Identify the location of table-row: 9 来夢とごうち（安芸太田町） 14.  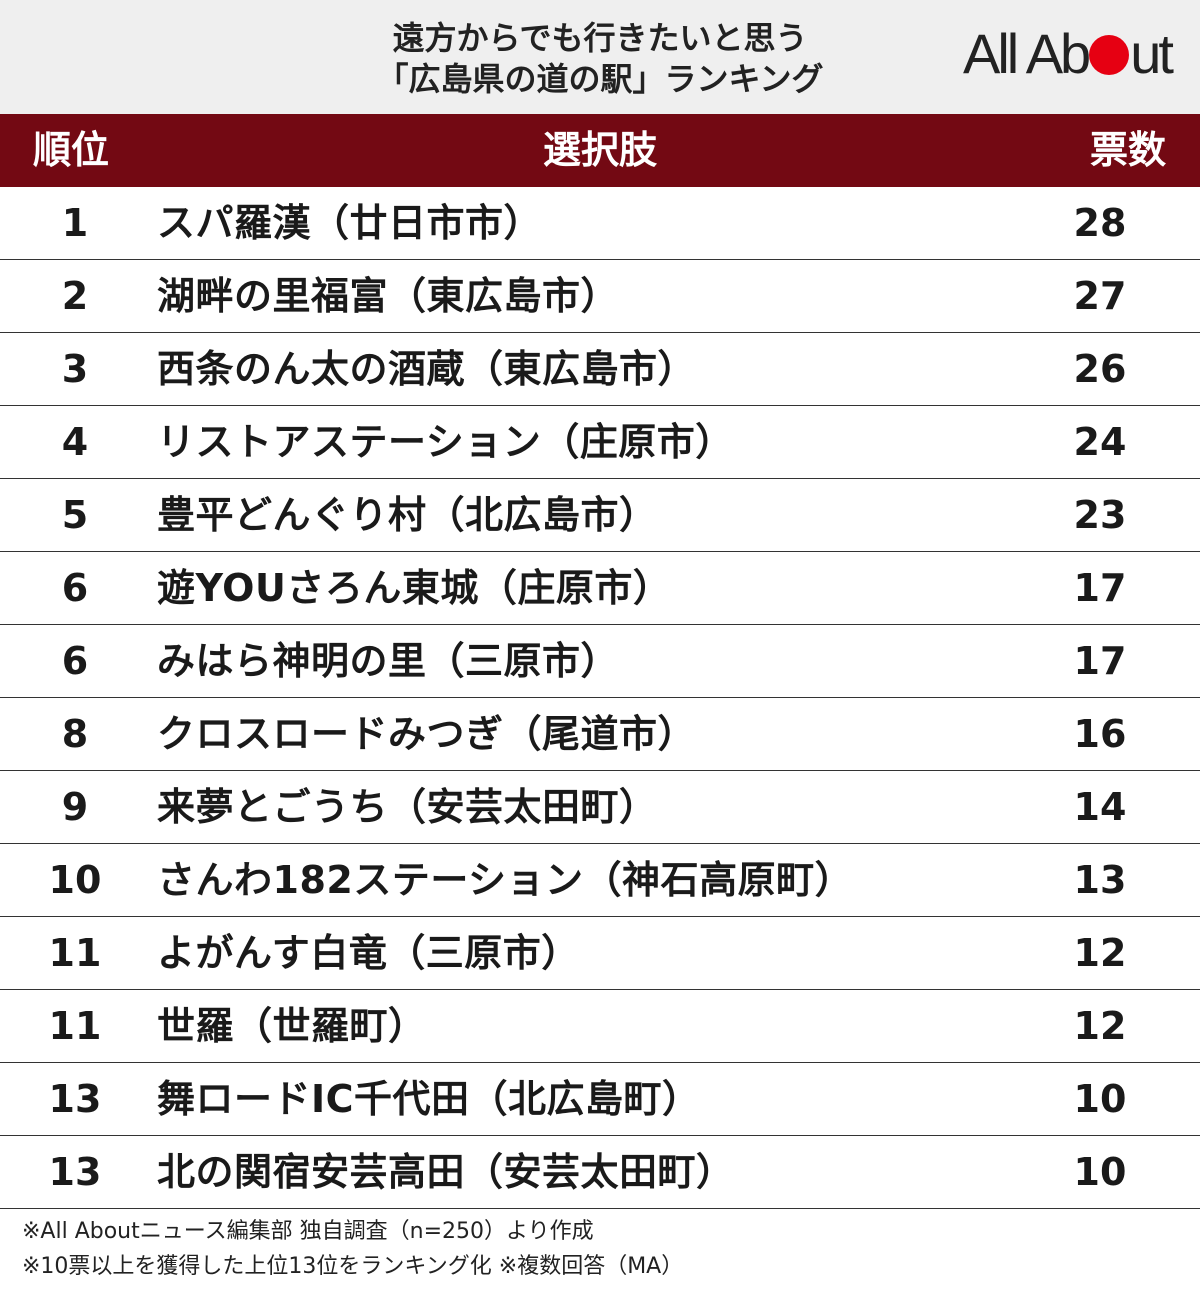
(600, 807).